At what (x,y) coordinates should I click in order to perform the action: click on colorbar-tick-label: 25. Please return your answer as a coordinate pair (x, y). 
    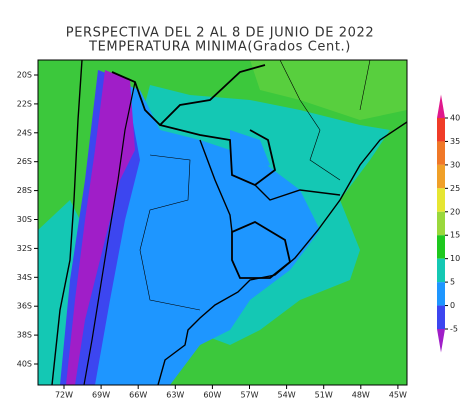
    Looking at the image, I should click on (455, 188).